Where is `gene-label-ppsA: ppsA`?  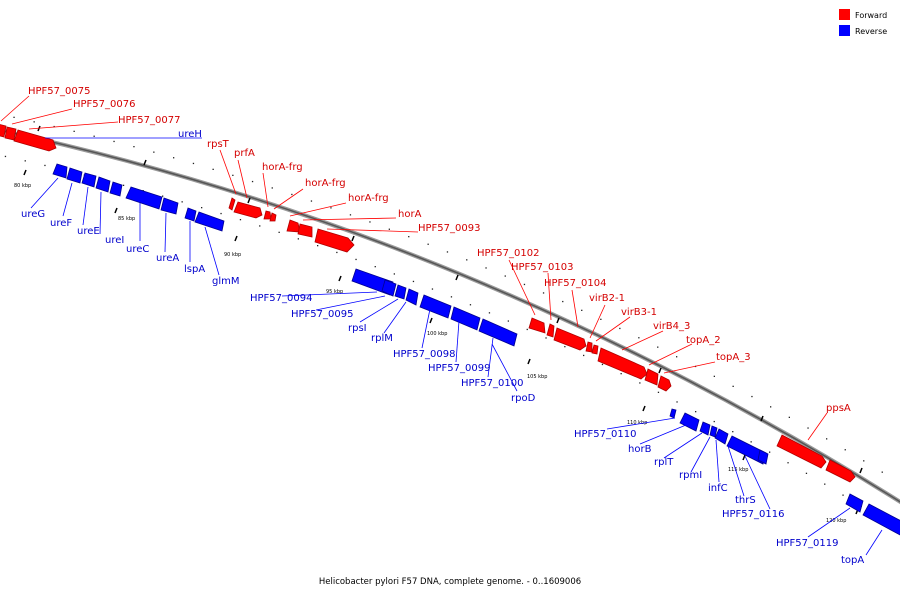
gene-label-ppsA: ppsA is located at coordinates (838, 408).